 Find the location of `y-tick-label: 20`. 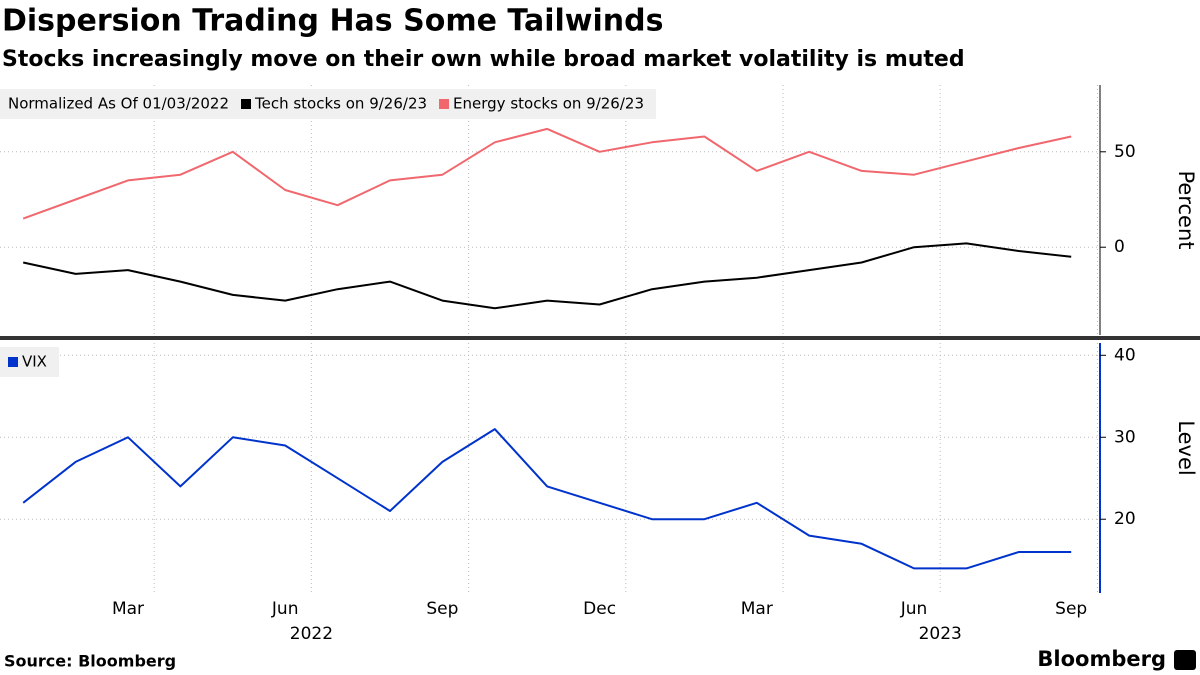

y-tick-label: 20 is located at coordinates (1125, 519).